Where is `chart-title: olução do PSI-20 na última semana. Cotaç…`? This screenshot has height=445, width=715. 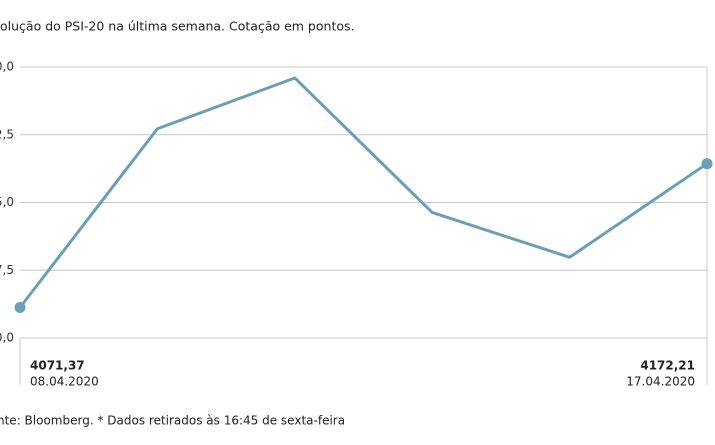 chart-title: olução do PSI-20 na última semana. Cotaç… is located at coordinates (177, 26).